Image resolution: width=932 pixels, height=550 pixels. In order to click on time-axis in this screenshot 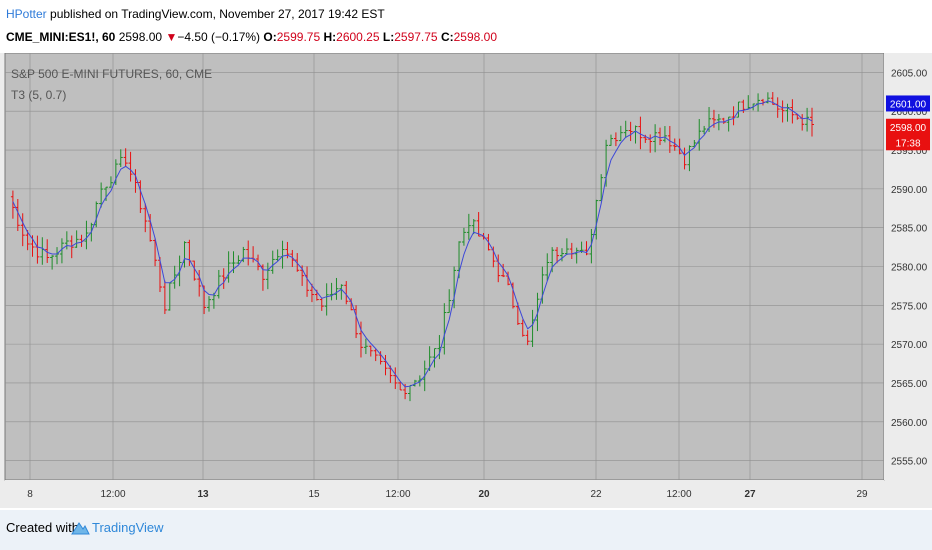, I will do `click(444, 494)`.